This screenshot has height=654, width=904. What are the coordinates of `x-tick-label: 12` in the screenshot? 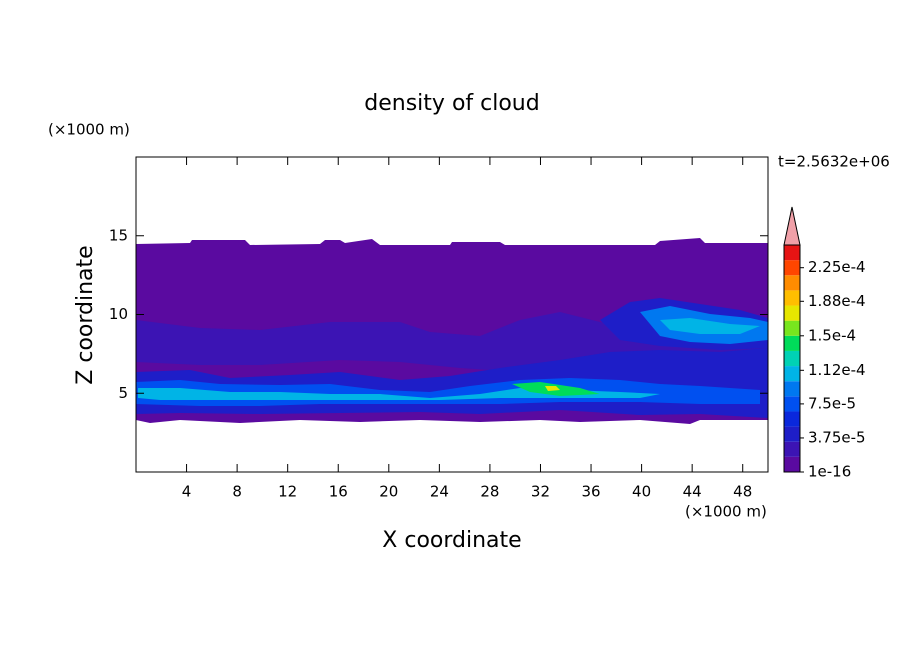 It's located at (287, 492).